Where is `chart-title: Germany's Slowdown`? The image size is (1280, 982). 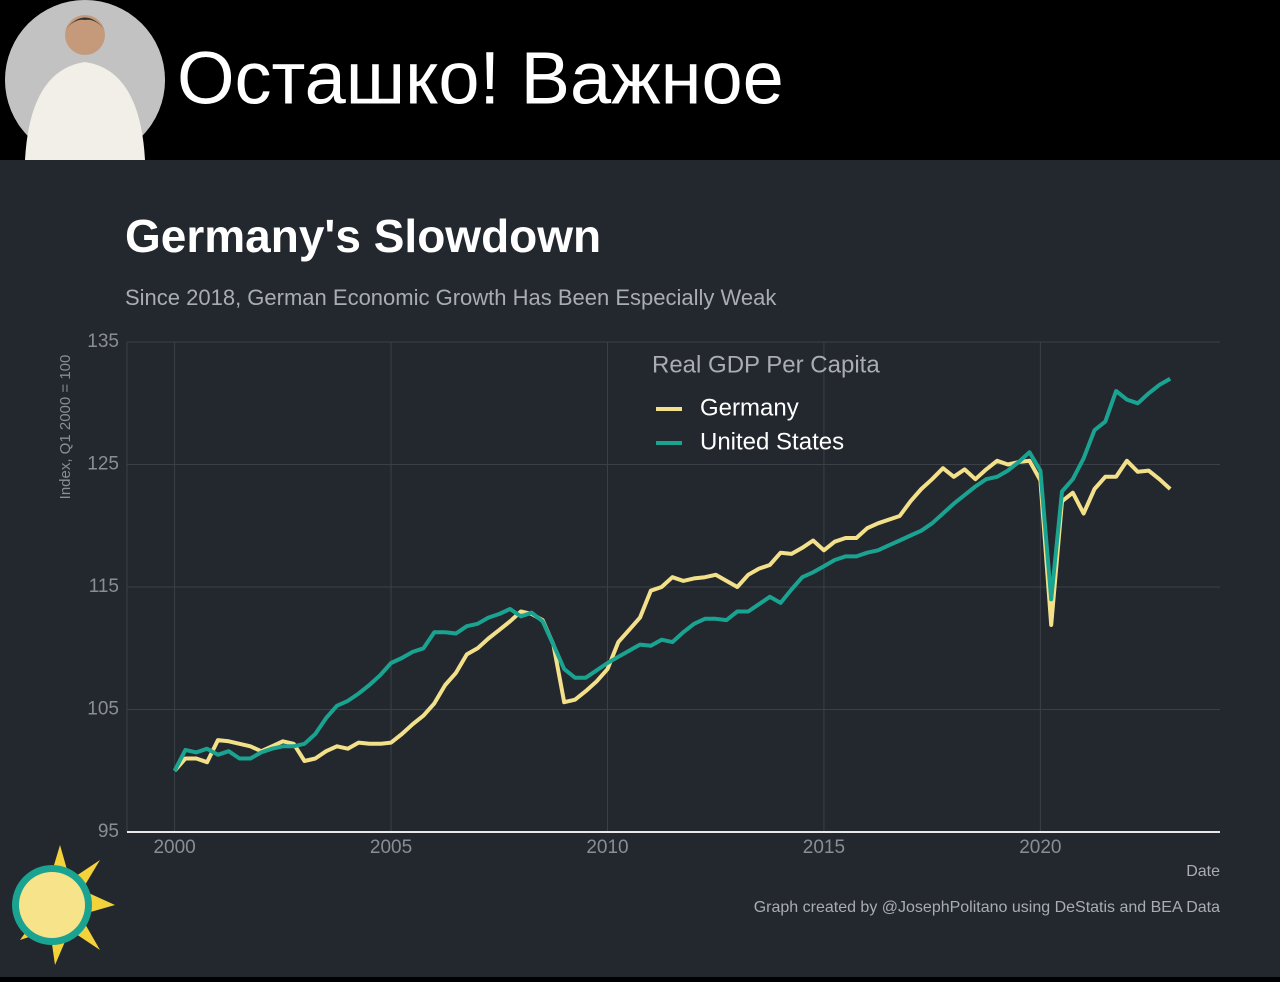 chart-title: Germany's Slowdown is located at coordinates (363, 236).